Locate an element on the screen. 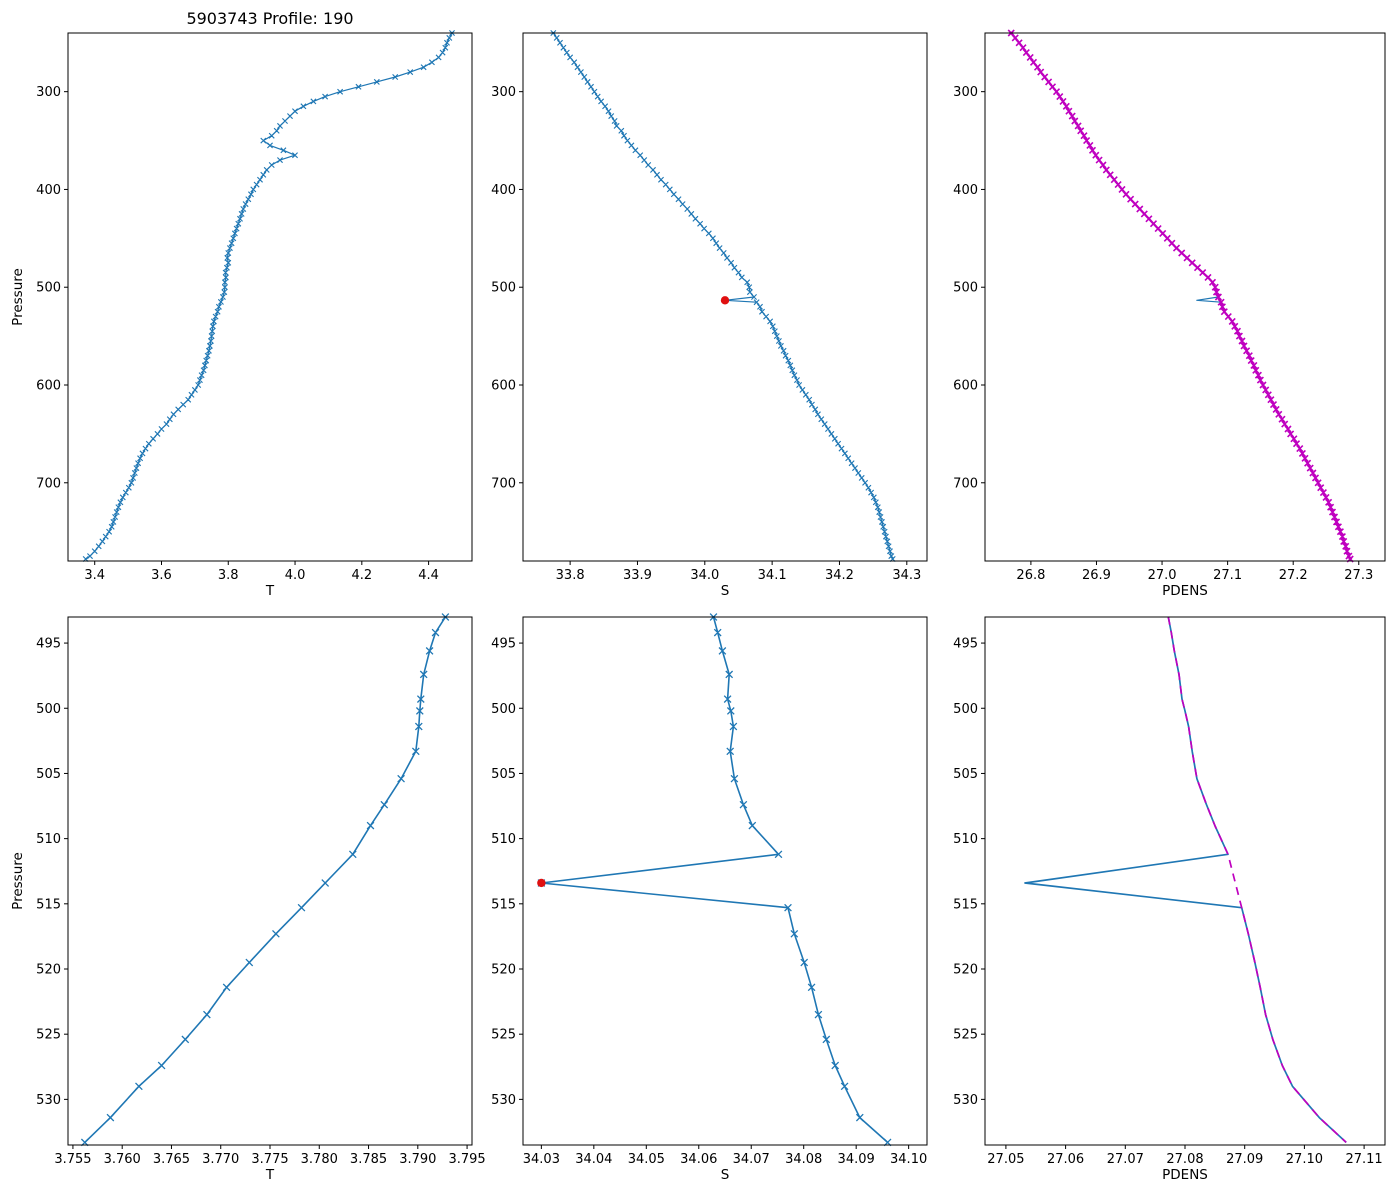 This screenshot has width=1400, height=1200. x-tick-label: 26.8 is located at coordinates (1030, 575).